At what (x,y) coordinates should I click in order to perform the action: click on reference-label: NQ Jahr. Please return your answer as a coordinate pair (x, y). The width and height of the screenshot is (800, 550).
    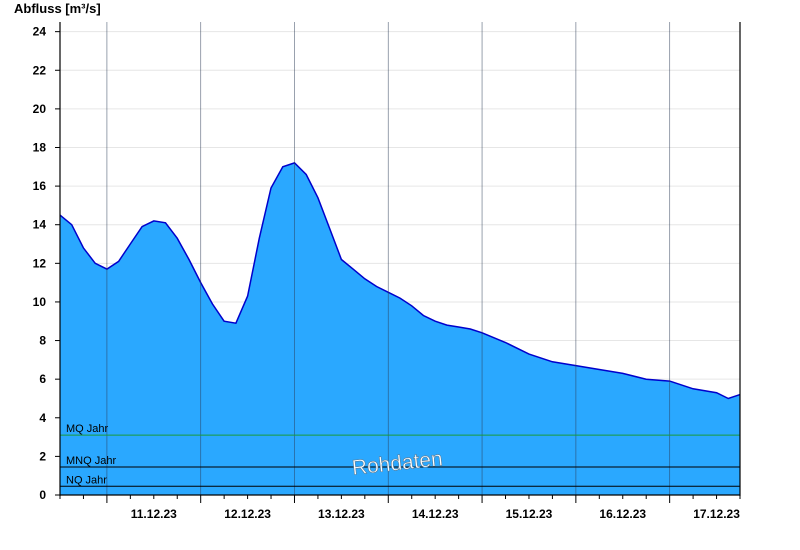
    Looking at the image, I should click on (86, 480).